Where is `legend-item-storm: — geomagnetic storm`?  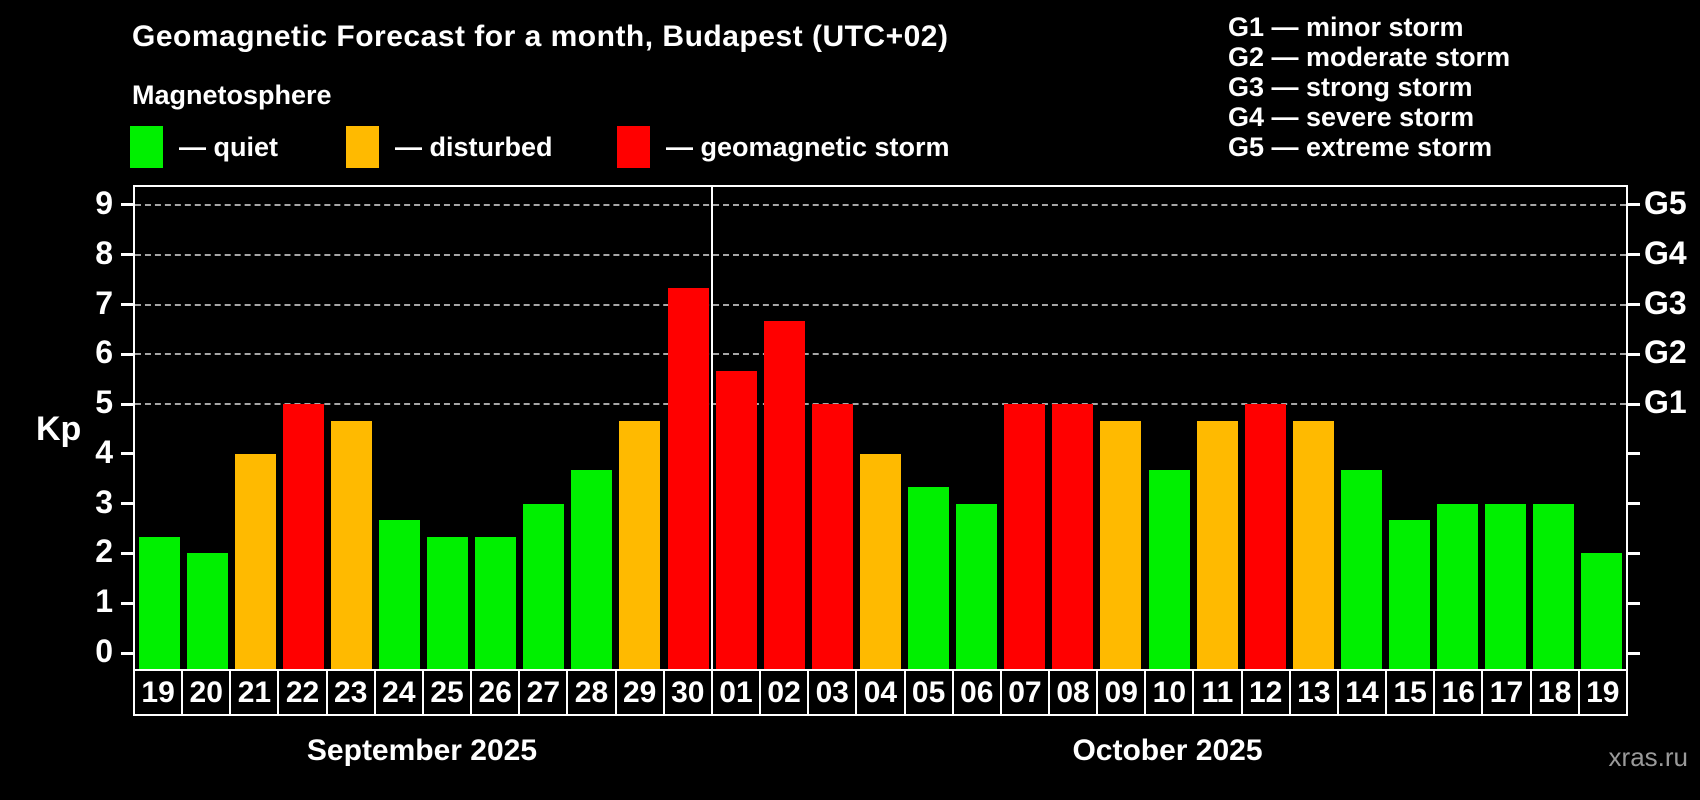 legend-item-storm: — geomagnetic storm is located at coordinates (783, 147).